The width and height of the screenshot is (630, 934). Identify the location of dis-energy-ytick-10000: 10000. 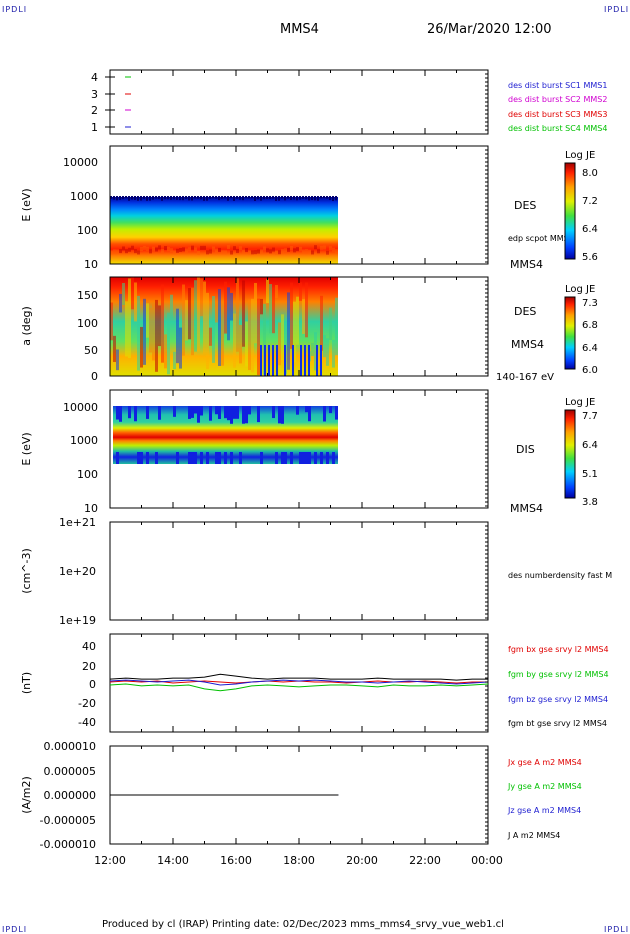
(80, 407).